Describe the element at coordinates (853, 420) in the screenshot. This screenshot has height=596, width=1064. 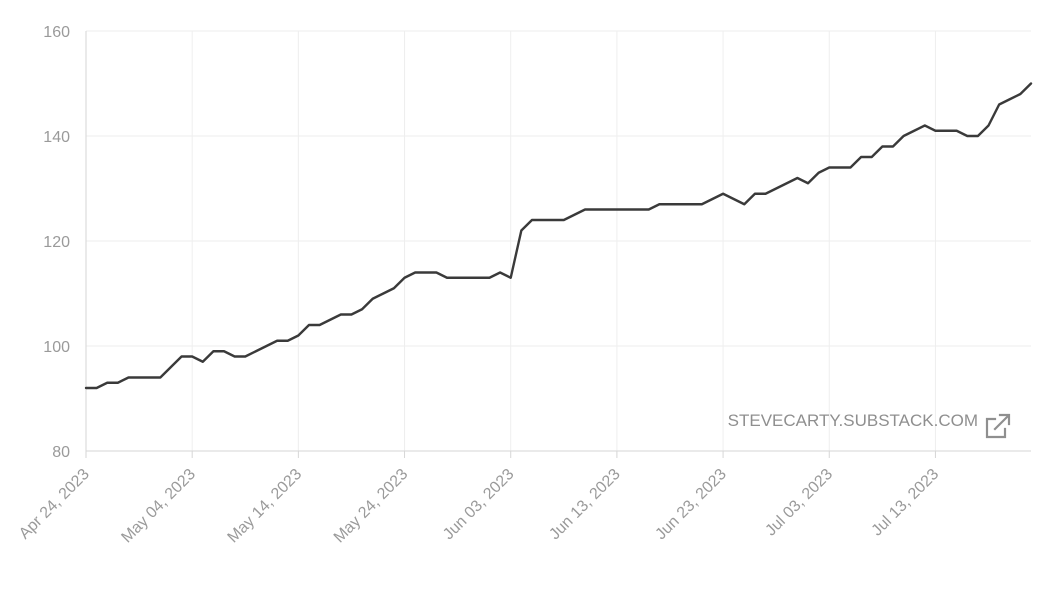
I see `watermark-text: STEVECARTY.SUBSTACK.COM` at that location.